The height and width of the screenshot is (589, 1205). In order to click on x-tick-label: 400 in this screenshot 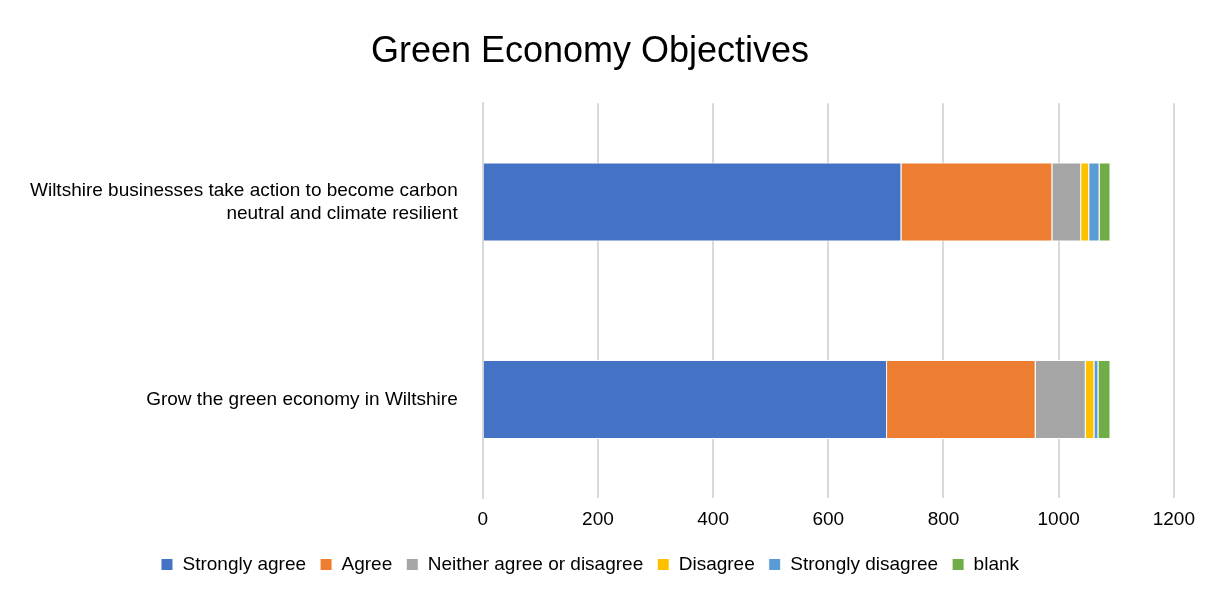, I will do `click(713, 518)`.